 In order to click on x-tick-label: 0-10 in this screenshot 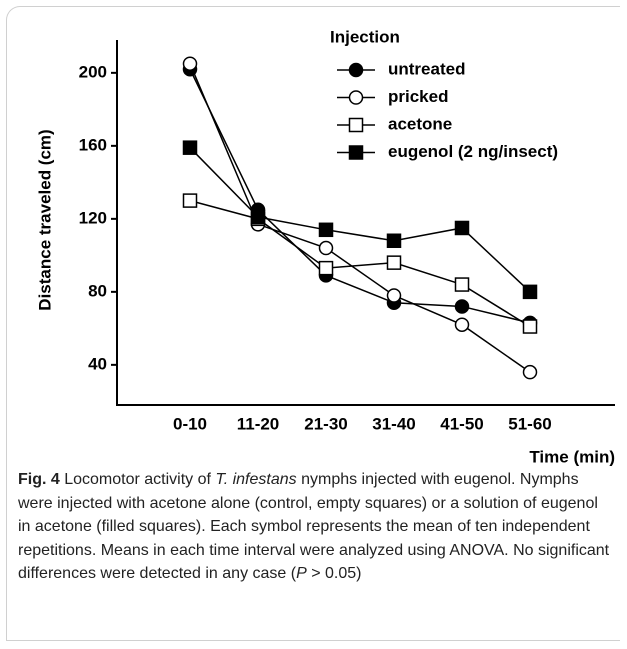, I will do `click(190, 423)`.